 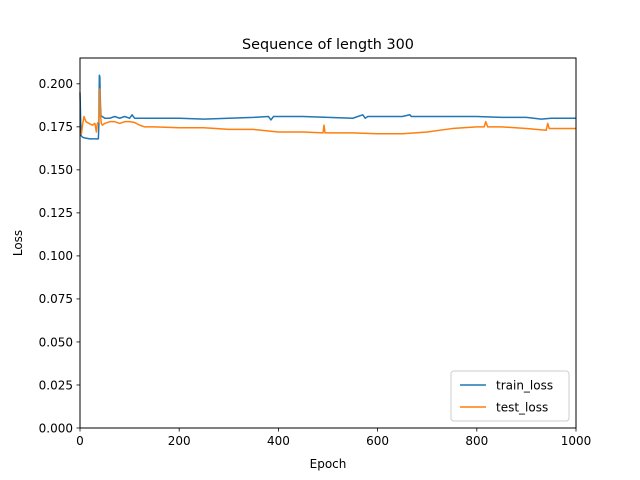 I want to click on series-layer, so click(x=327, y=107).